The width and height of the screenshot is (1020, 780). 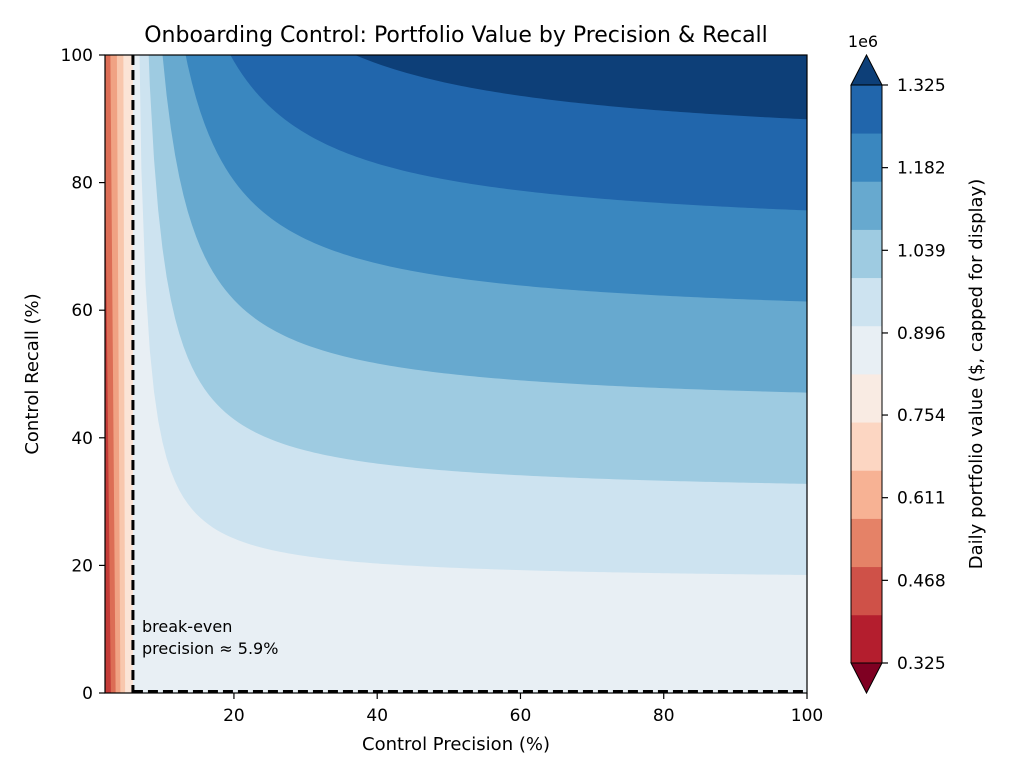 I want to click on colorbar: 0.325 0.468 0.611 0.754 0.896 1.039 1.182 1.325, so click(x=898, y=374).